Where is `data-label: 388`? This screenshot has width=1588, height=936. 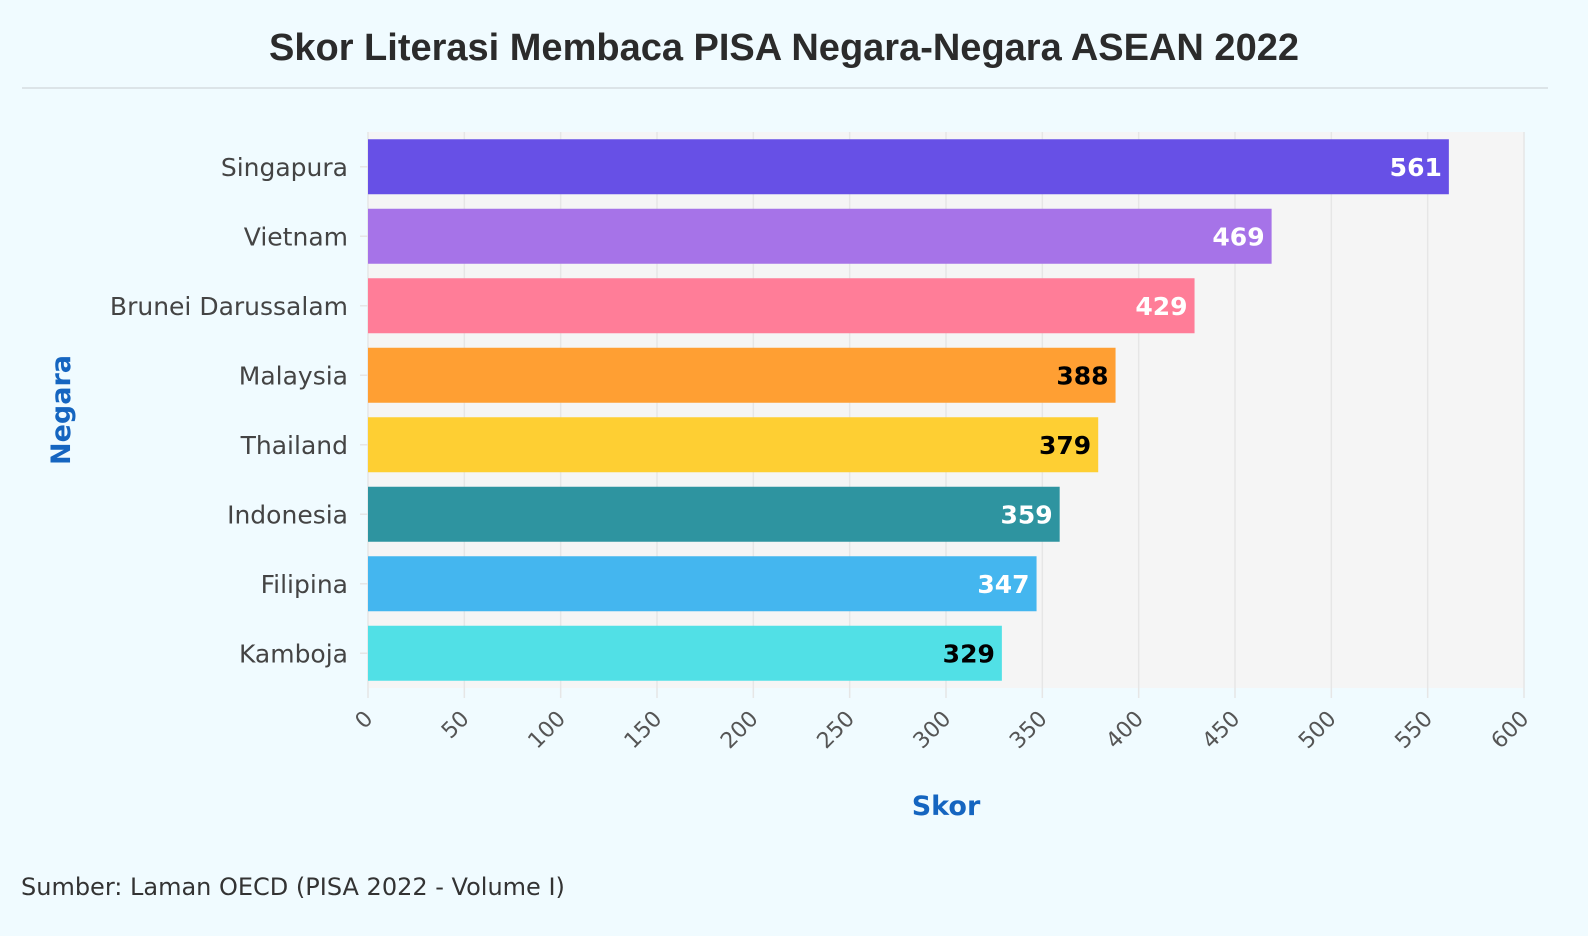 data-label: 388 is located at coordinates (1082, 375).